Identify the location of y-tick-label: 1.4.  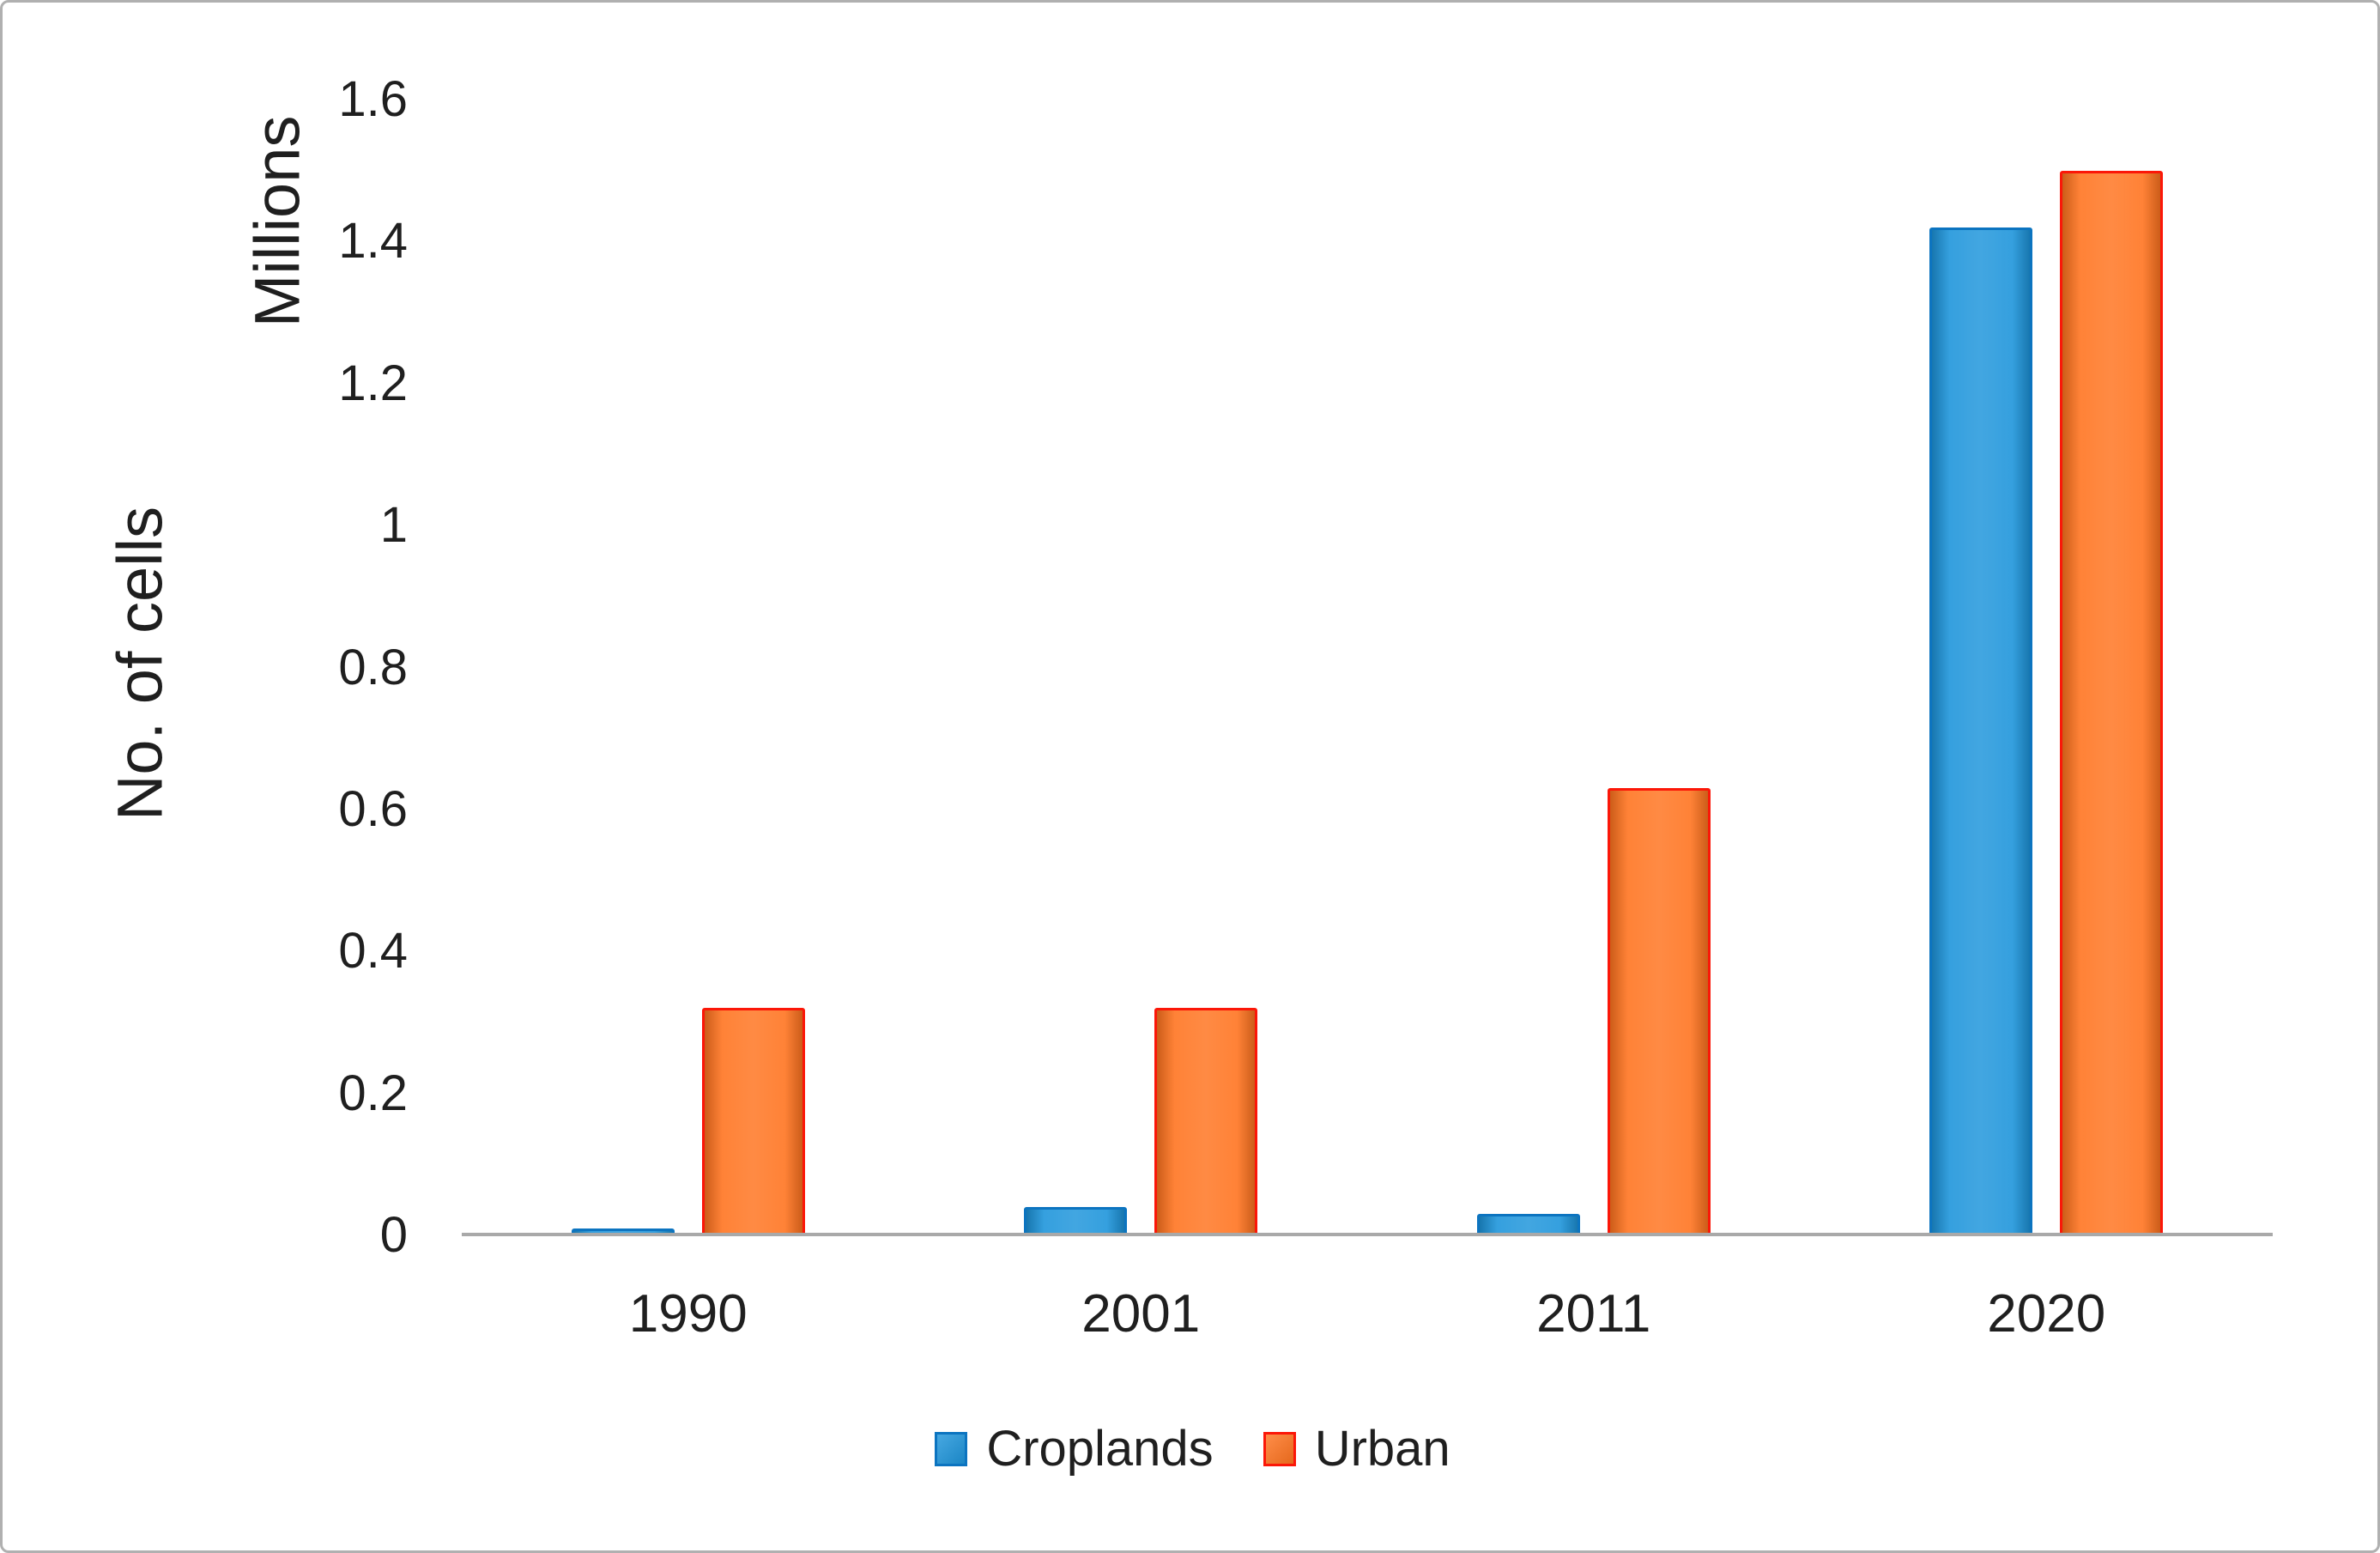
(373, 241).